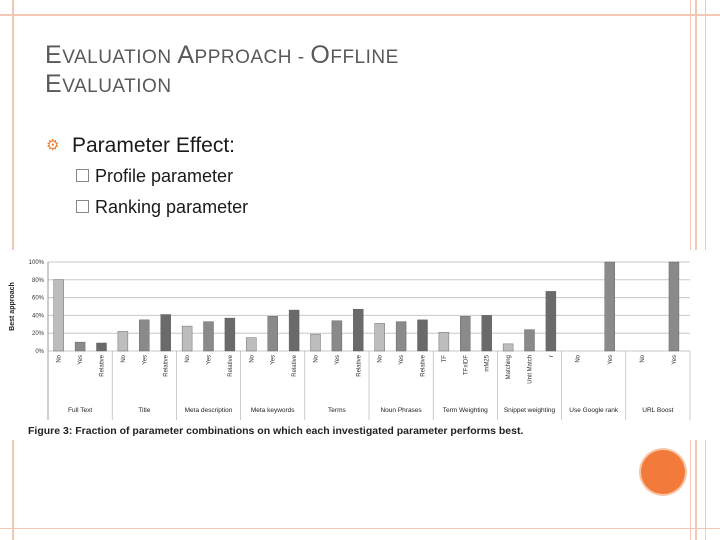 The image size is (720, 540). I want to click on group-label: Meta keywords, so click(273, 410).